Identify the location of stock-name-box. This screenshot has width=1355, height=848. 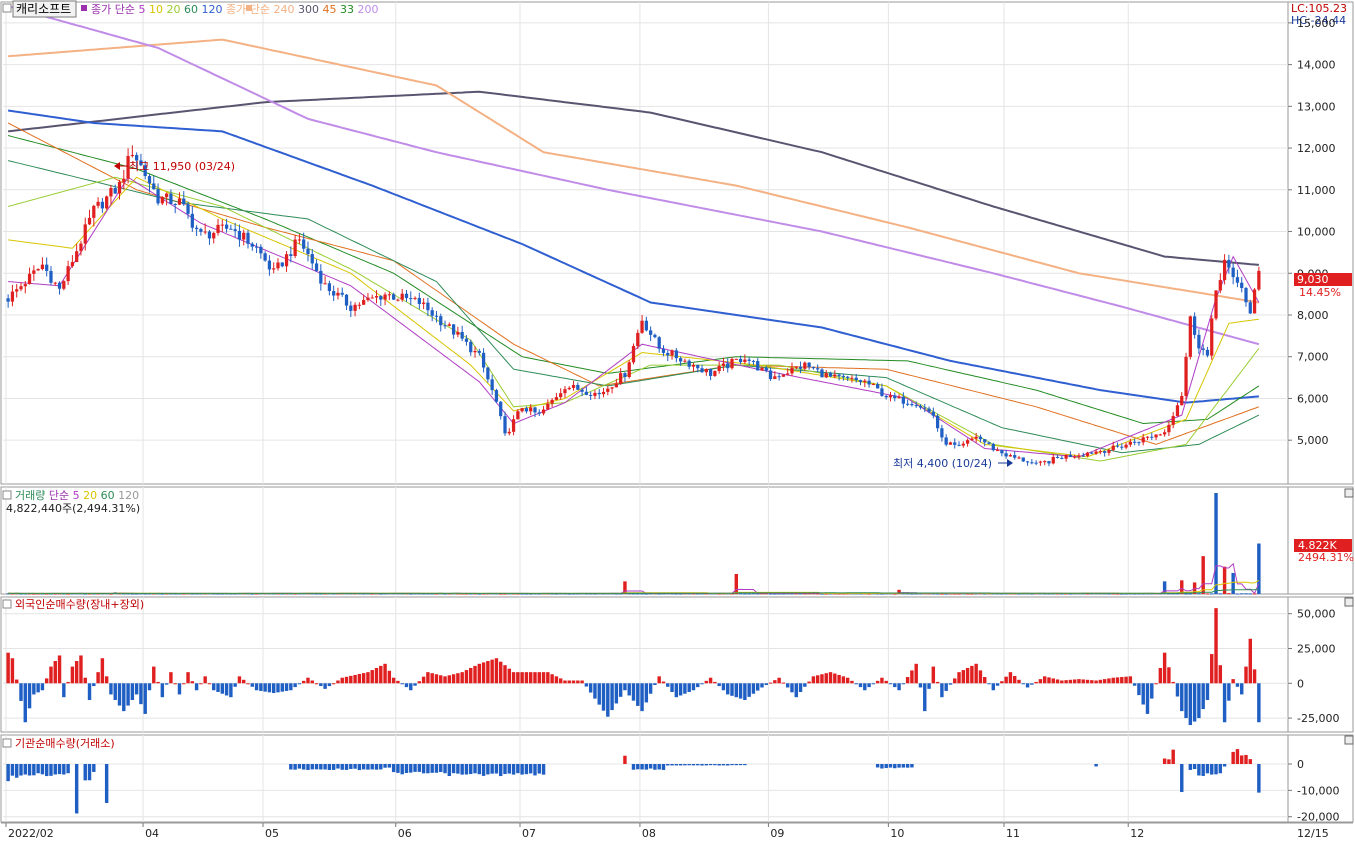
(44, 9).